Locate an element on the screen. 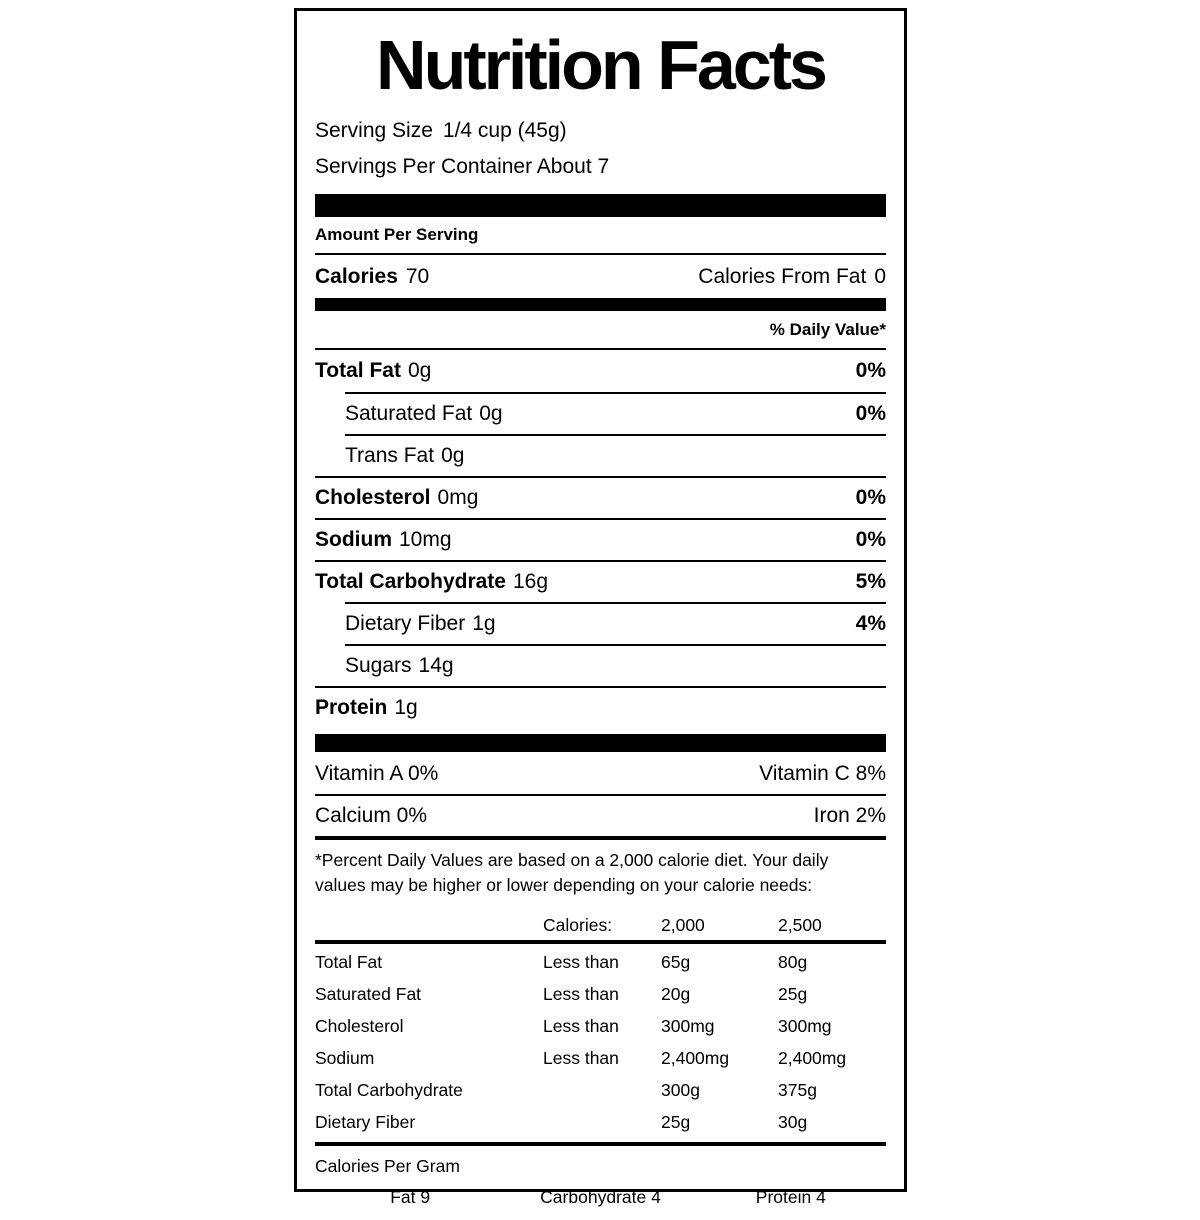  nutrient-dv: 4% is located at coordinates (870, 623).